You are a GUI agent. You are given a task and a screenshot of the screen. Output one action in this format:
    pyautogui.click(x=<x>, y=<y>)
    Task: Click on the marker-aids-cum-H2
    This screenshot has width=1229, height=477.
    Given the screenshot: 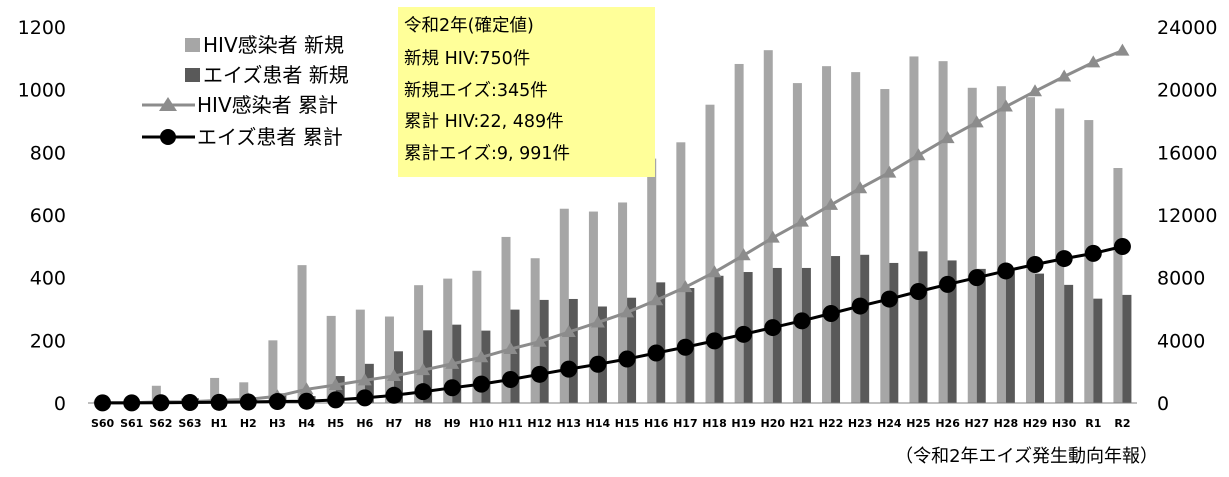 What is the action you would take?
    pyautogui.click(x=248, y=402)
    